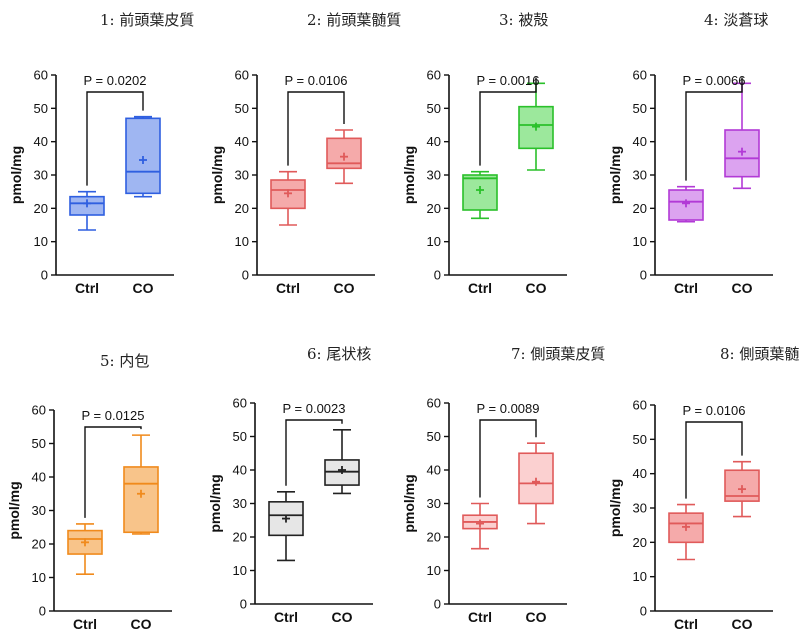  Describe the element at coordinates (147, 20) in the screenshot. I see `chart-title: 1: 前頭葉皮質` at that location.